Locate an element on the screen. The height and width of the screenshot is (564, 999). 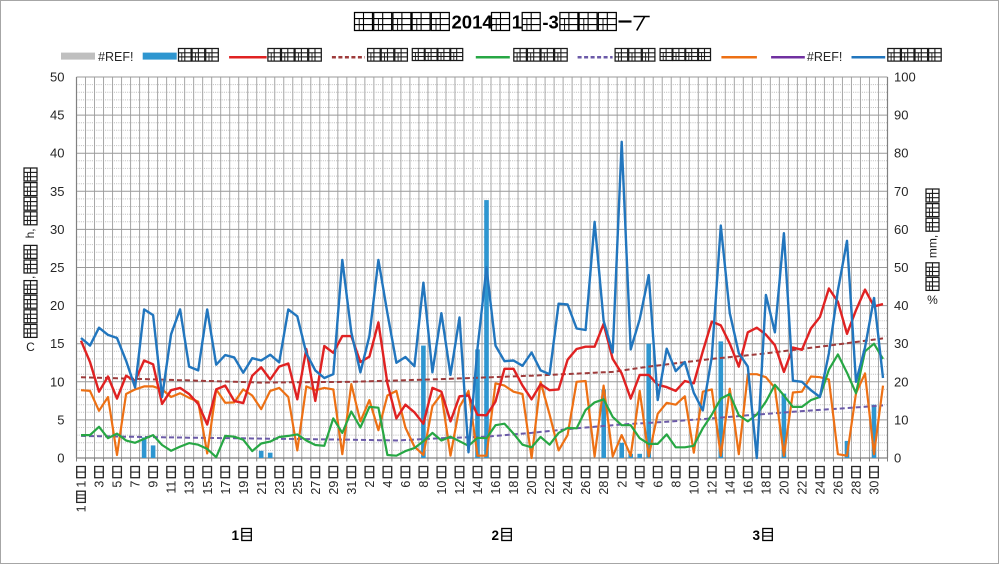
svg-text: 7 is located at coordinates (136, 484).